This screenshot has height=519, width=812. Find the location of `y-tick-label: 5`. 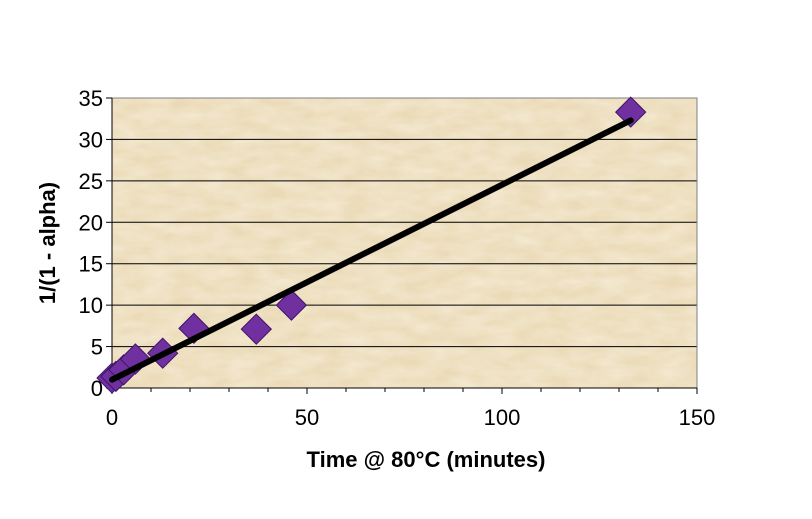

y-tick-label: 5 is located at coordinates (97, 347).